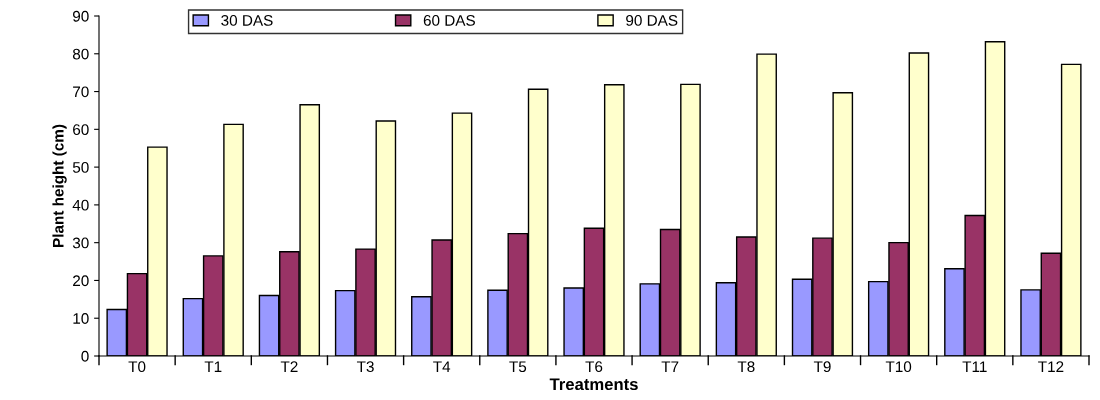 The image size is (1100, 400). What do you see at coordinates (59, 185) in the screenshot?
I see `y-axis-title: Plant height (cm)` at bounding box center [59, 185].